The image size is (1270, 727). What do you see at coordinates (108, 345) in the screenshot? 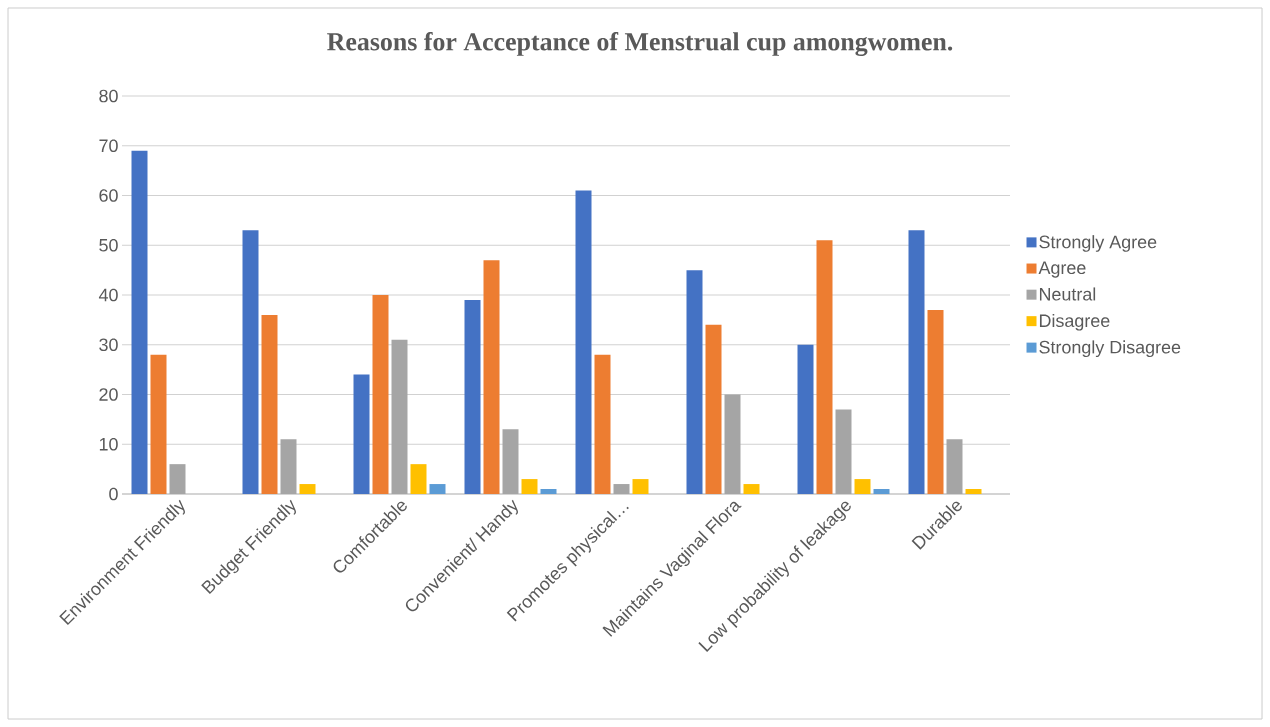
I see `y-tick-label: 30` at bounding box center [108, 345].